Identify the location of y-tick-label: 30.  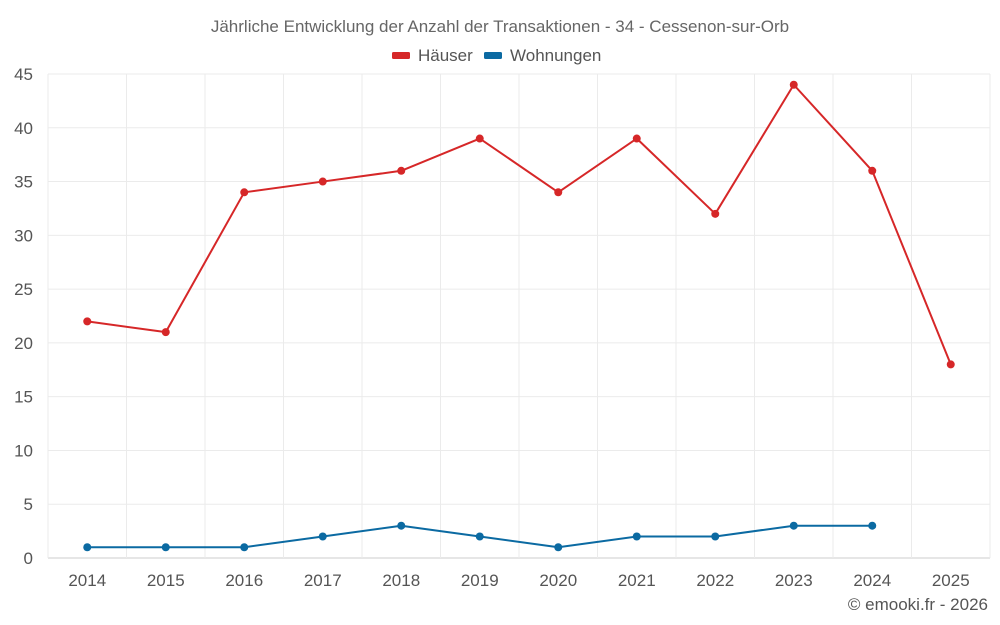
(23, 235).